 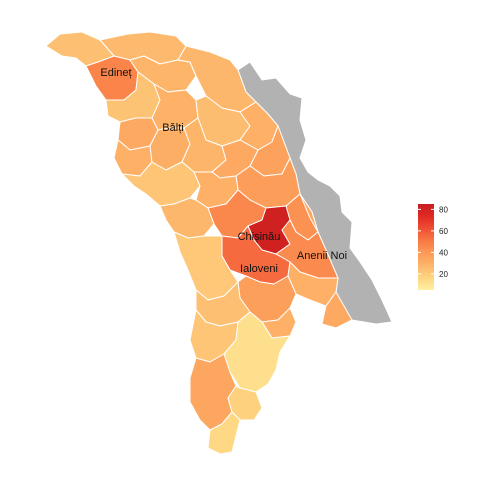 I want to click on legend-tick-label: 80, so click(x=443, y=209).